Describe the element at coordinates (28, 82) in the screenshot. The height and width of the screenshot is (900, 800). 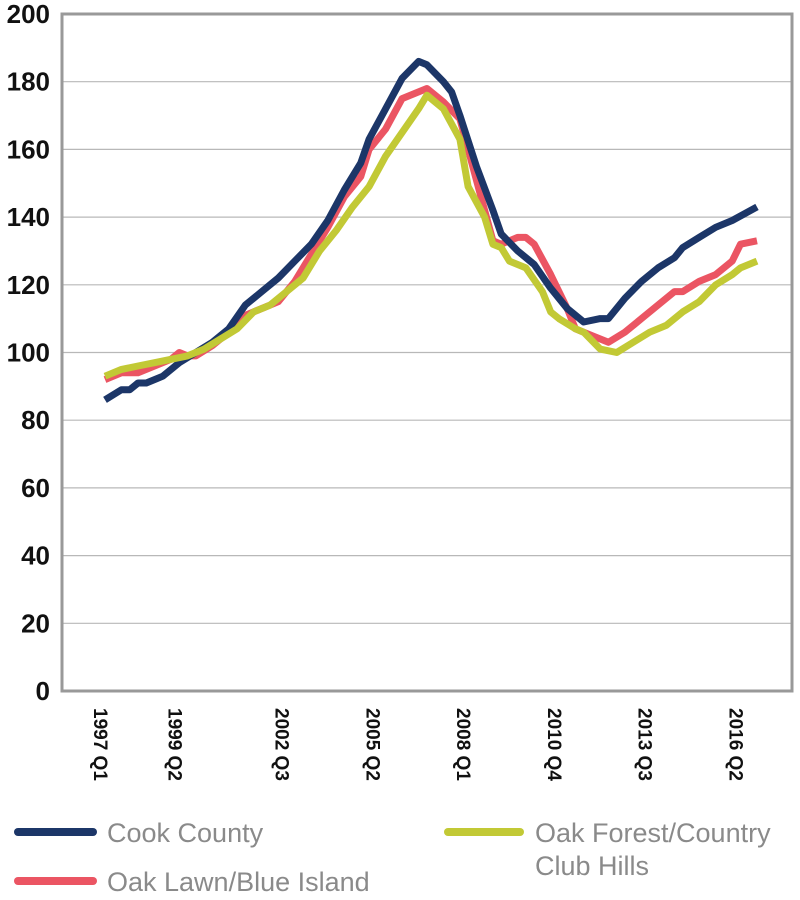
I see `y-tick-label: 180` at that location.